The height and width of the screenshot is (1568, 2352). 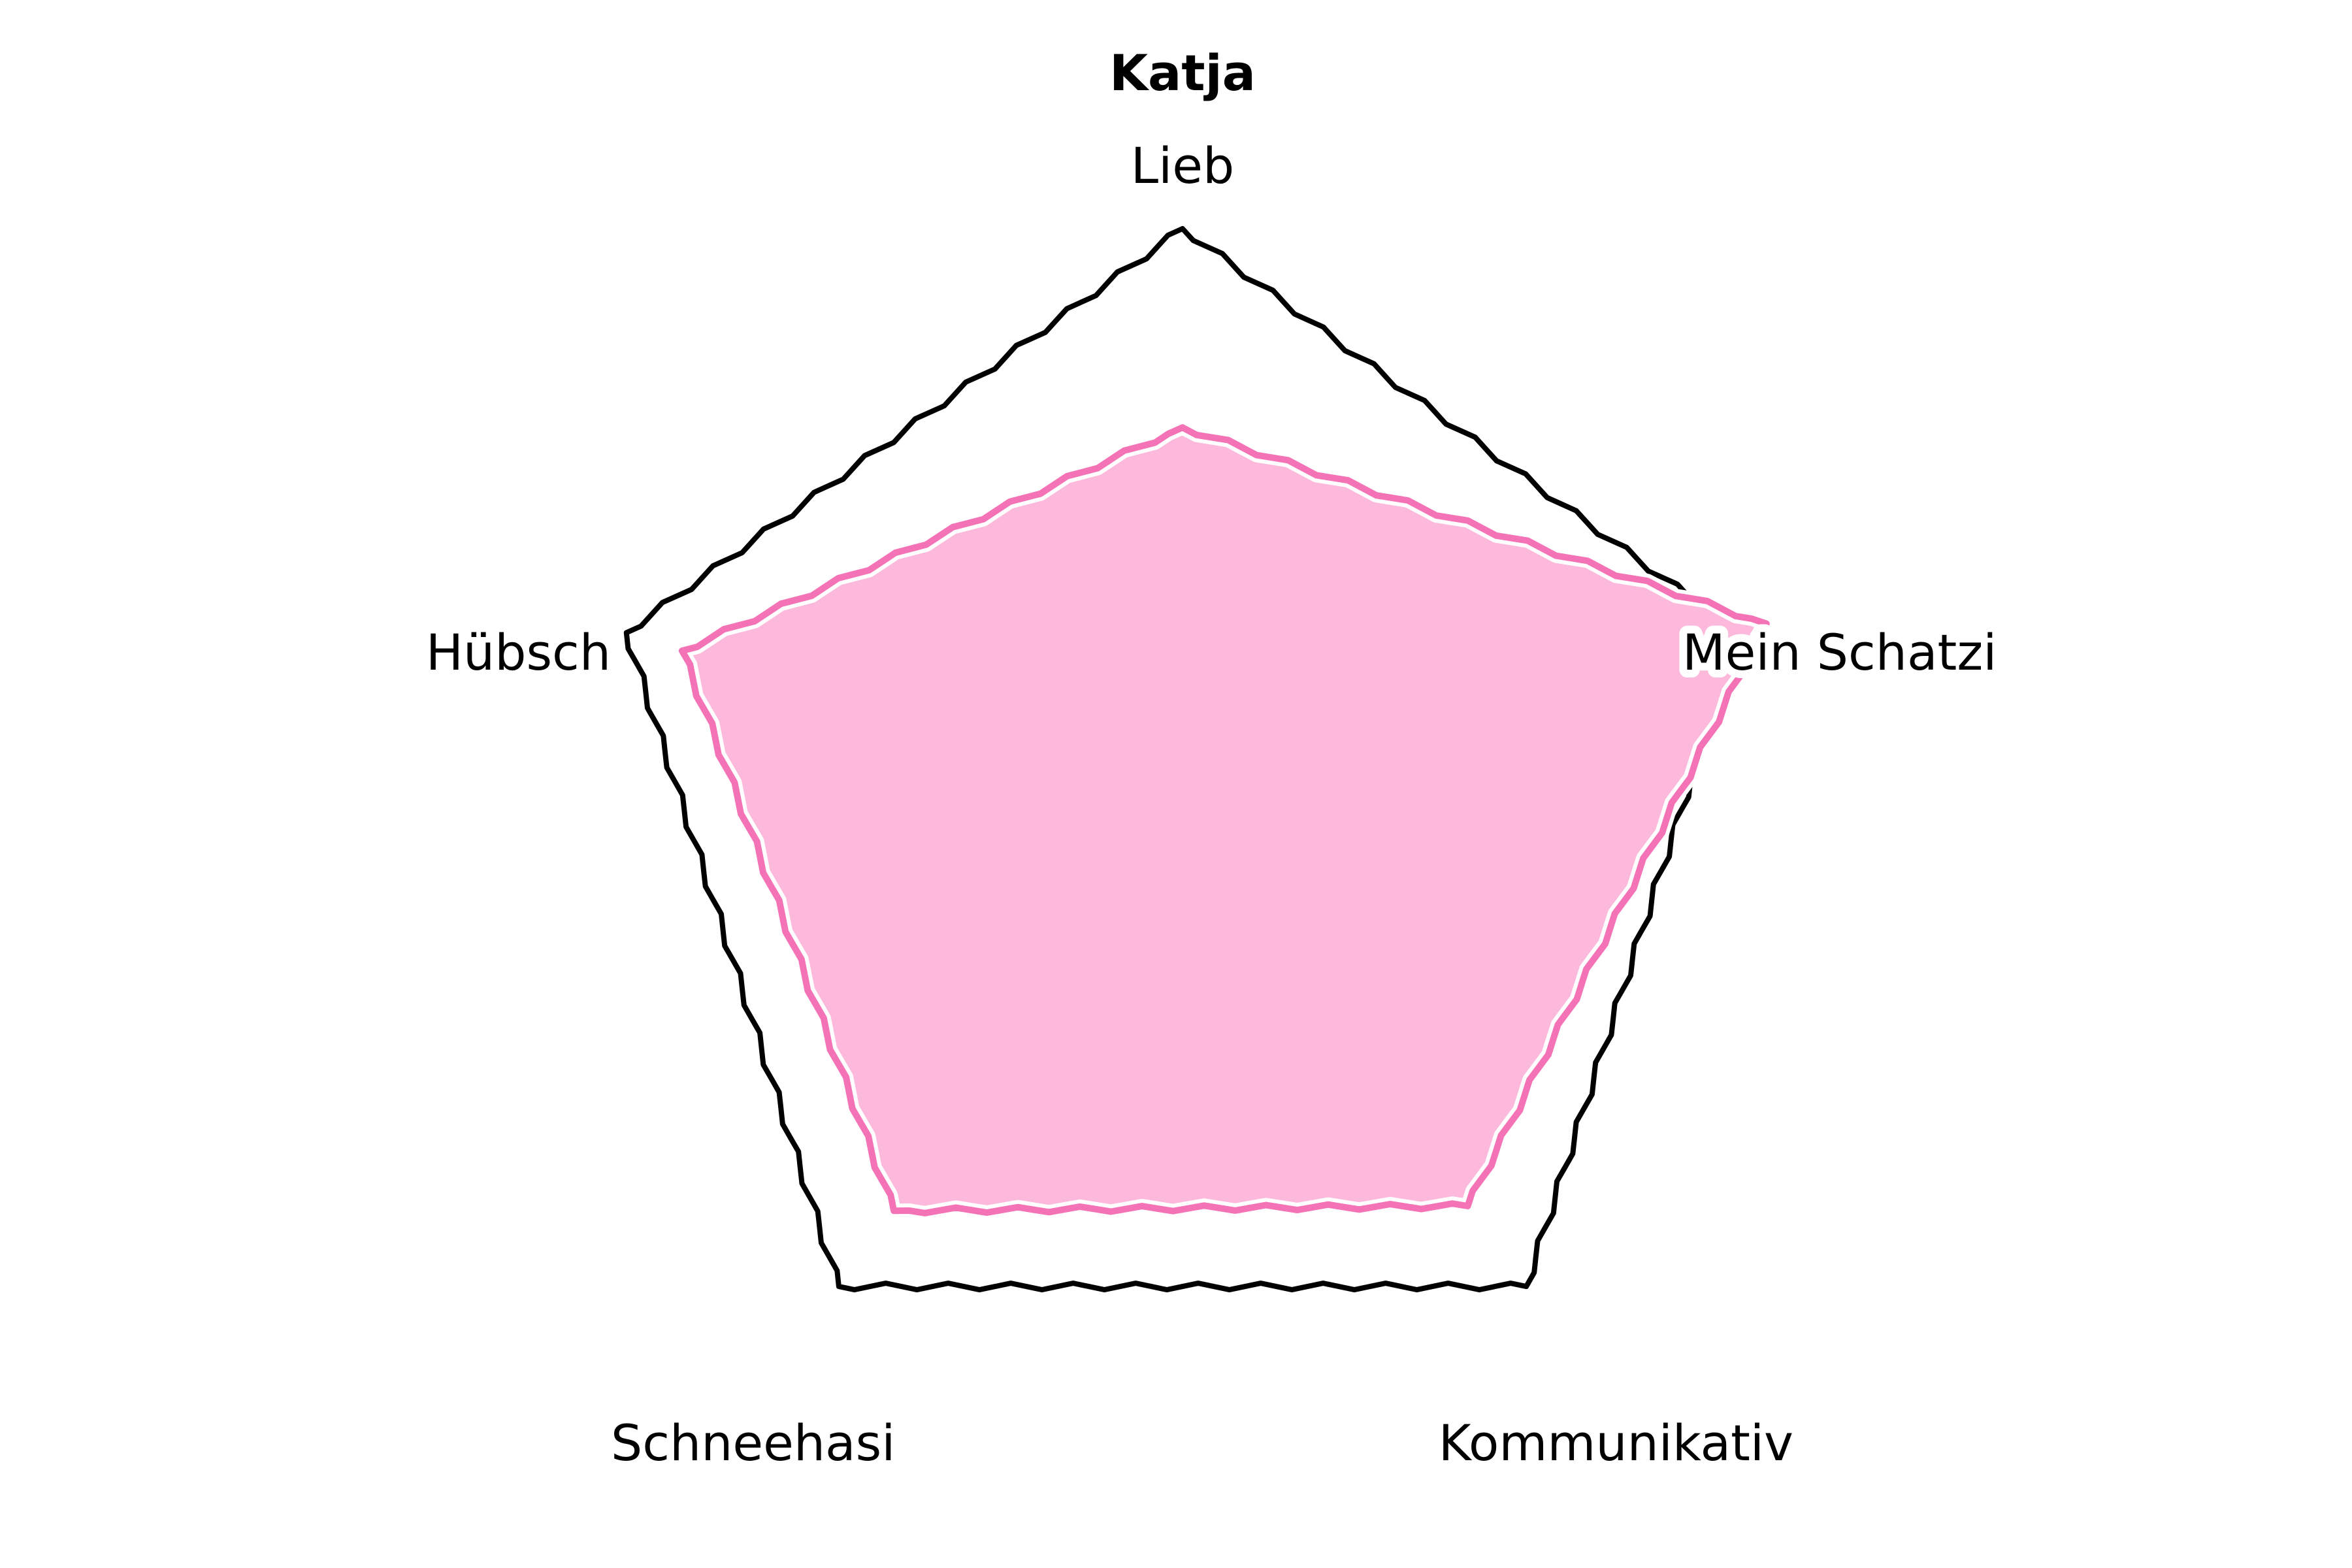 I want to click on axis-label-3: Kommunikativ, so click(x=1616, y=1443).